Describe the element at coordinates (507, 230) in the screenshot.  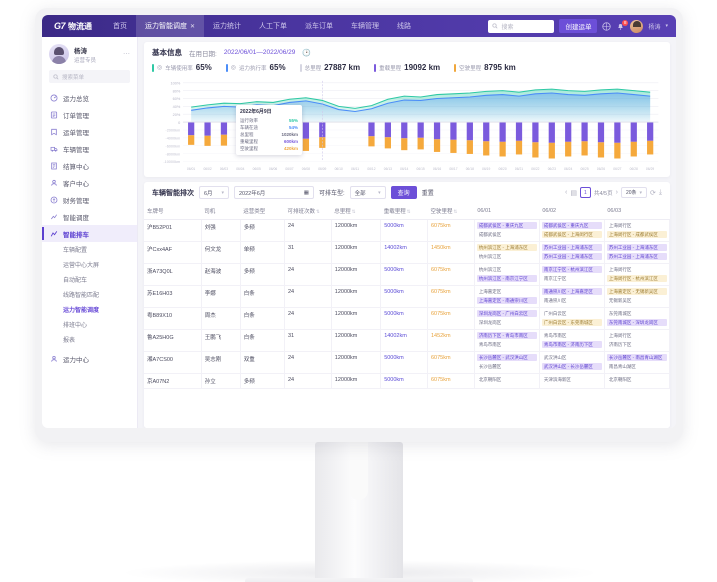
I see `schedule-cell-day-1: 成都武侯区 - 重庆九区 成都武侯区` at that location.